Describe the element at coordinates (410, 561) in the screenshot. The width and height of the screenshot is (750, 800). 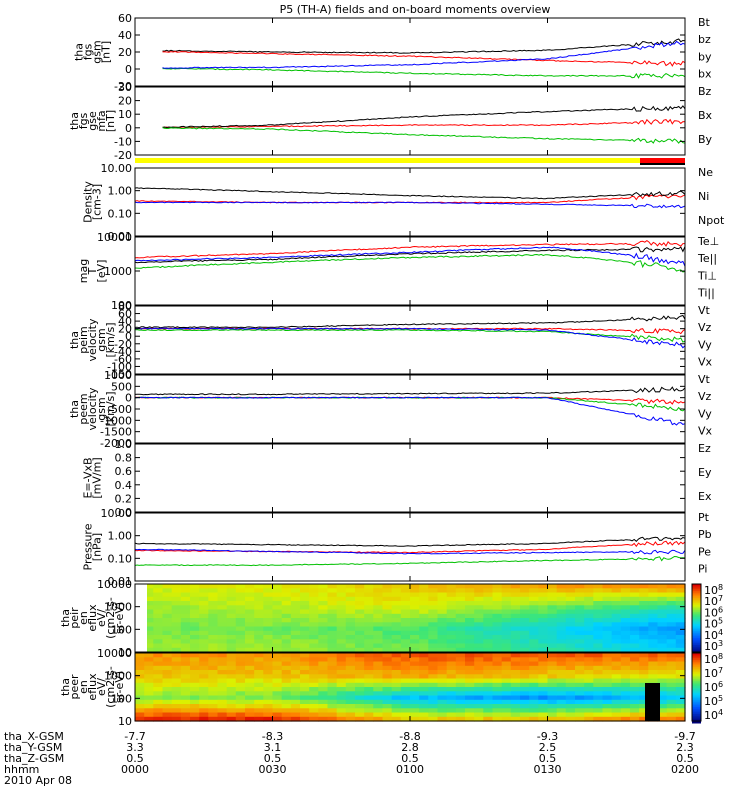
I see `series-line-Pe` at that location.